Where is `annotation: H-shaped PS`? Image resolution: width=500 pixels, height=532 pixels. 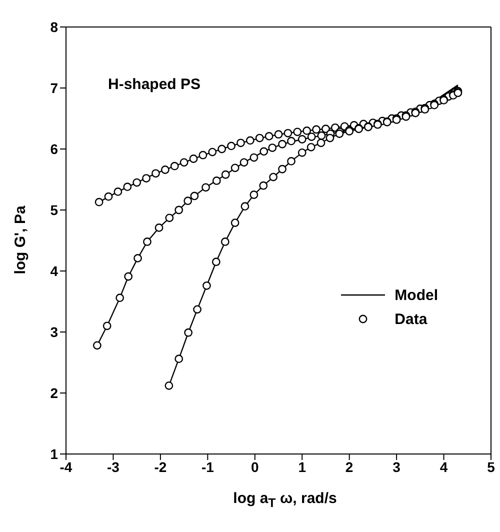 annotation: H-shaped PS is located at coordinates (154, 84).